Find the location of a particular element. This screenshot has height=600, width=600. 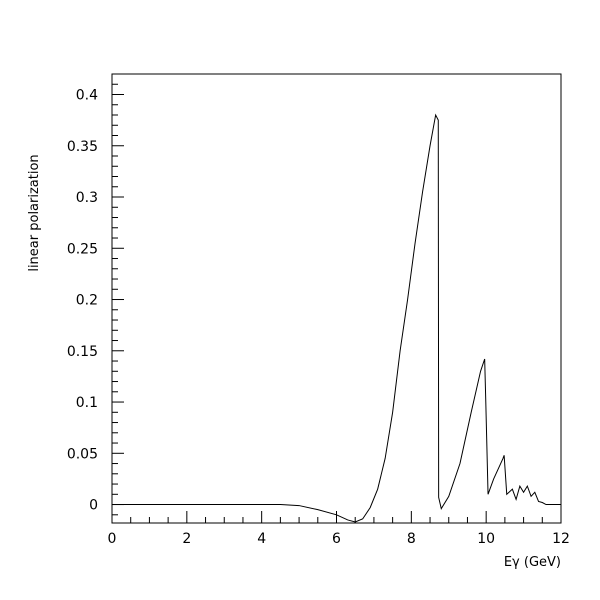

x-tick-label: 6 is located at coordinates (336, 539).